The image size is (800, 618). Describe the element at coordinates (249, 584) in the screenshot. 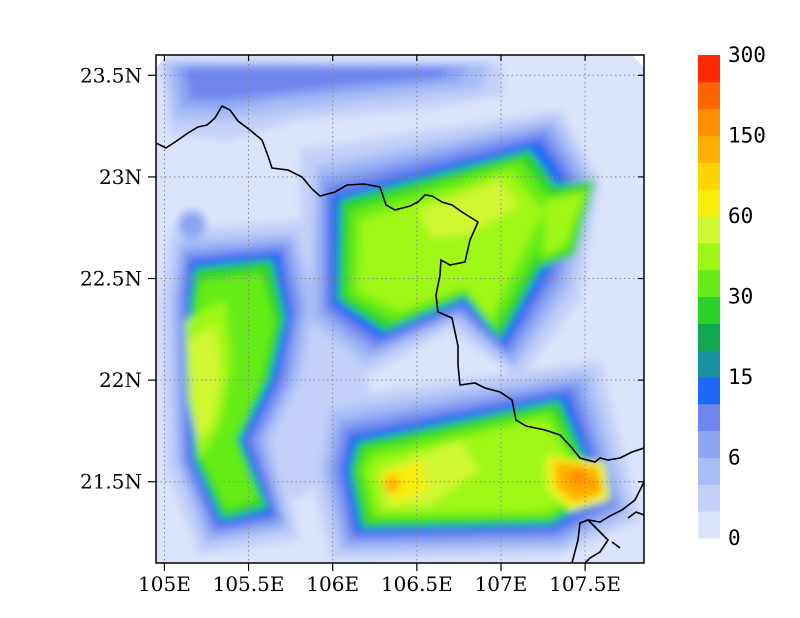

I see `x-tick-label: 105.5E` at that location.